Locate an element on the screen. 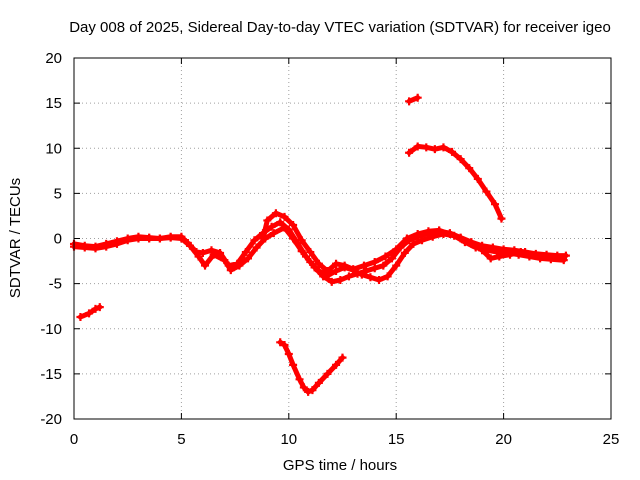  x-tick-label: 10 is located at coordinates (288, 439).